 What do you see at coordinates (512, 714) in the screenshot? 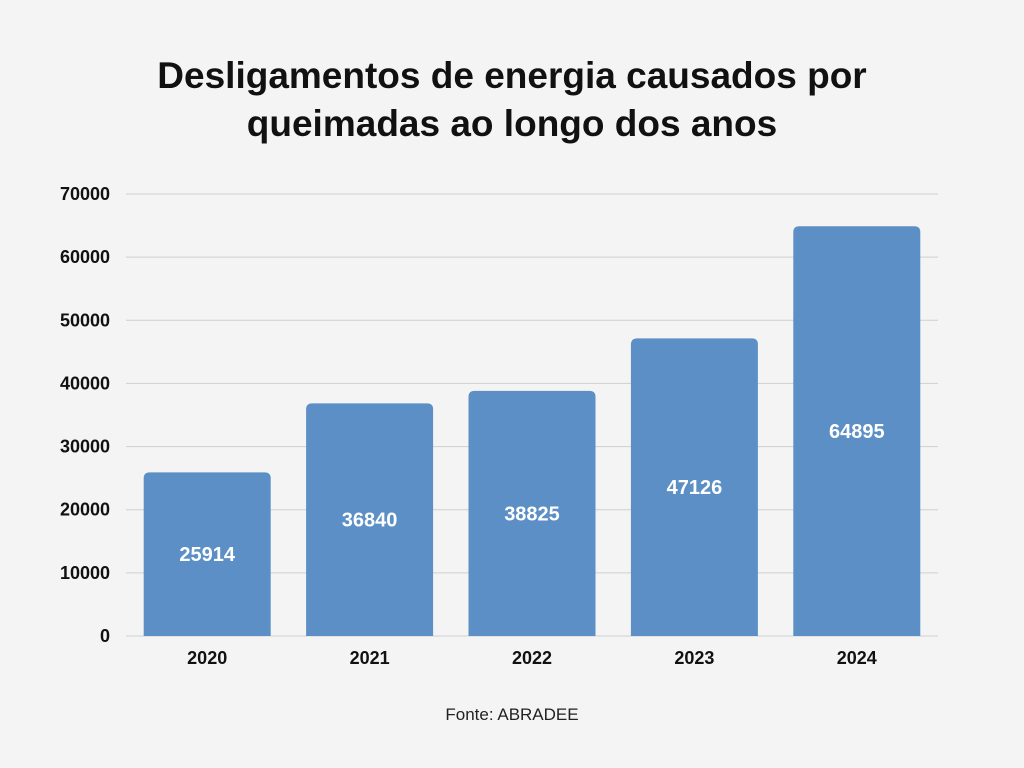
I see `source-note: Fonte: ABRADEE` at bounding box center [512, 714].